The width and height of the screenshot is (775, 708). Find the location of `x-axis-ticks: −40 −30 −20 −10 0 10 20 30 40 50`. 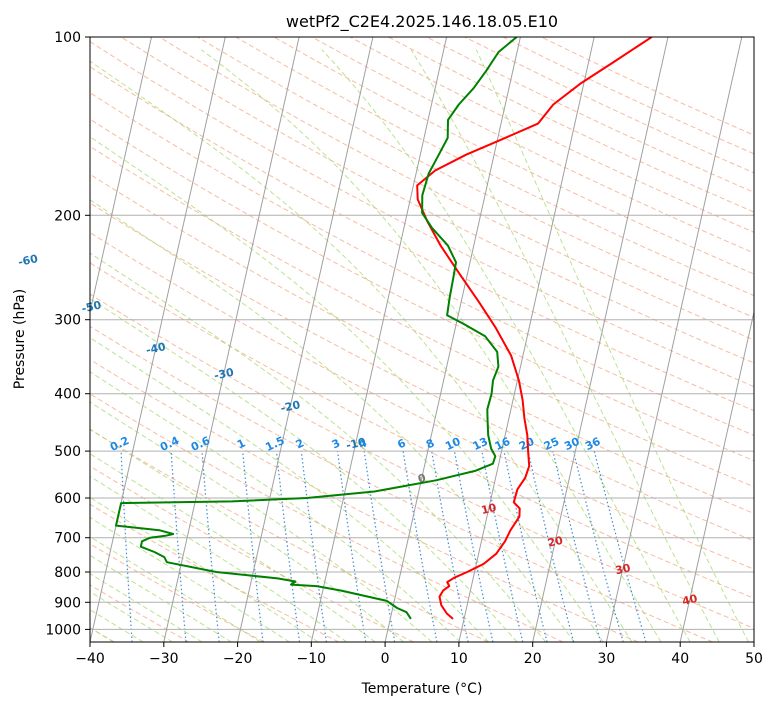

x-axis-ticks: −40 −30 −20 −10 0 10 20 30 40 50 is located at coordinates (419, 654).